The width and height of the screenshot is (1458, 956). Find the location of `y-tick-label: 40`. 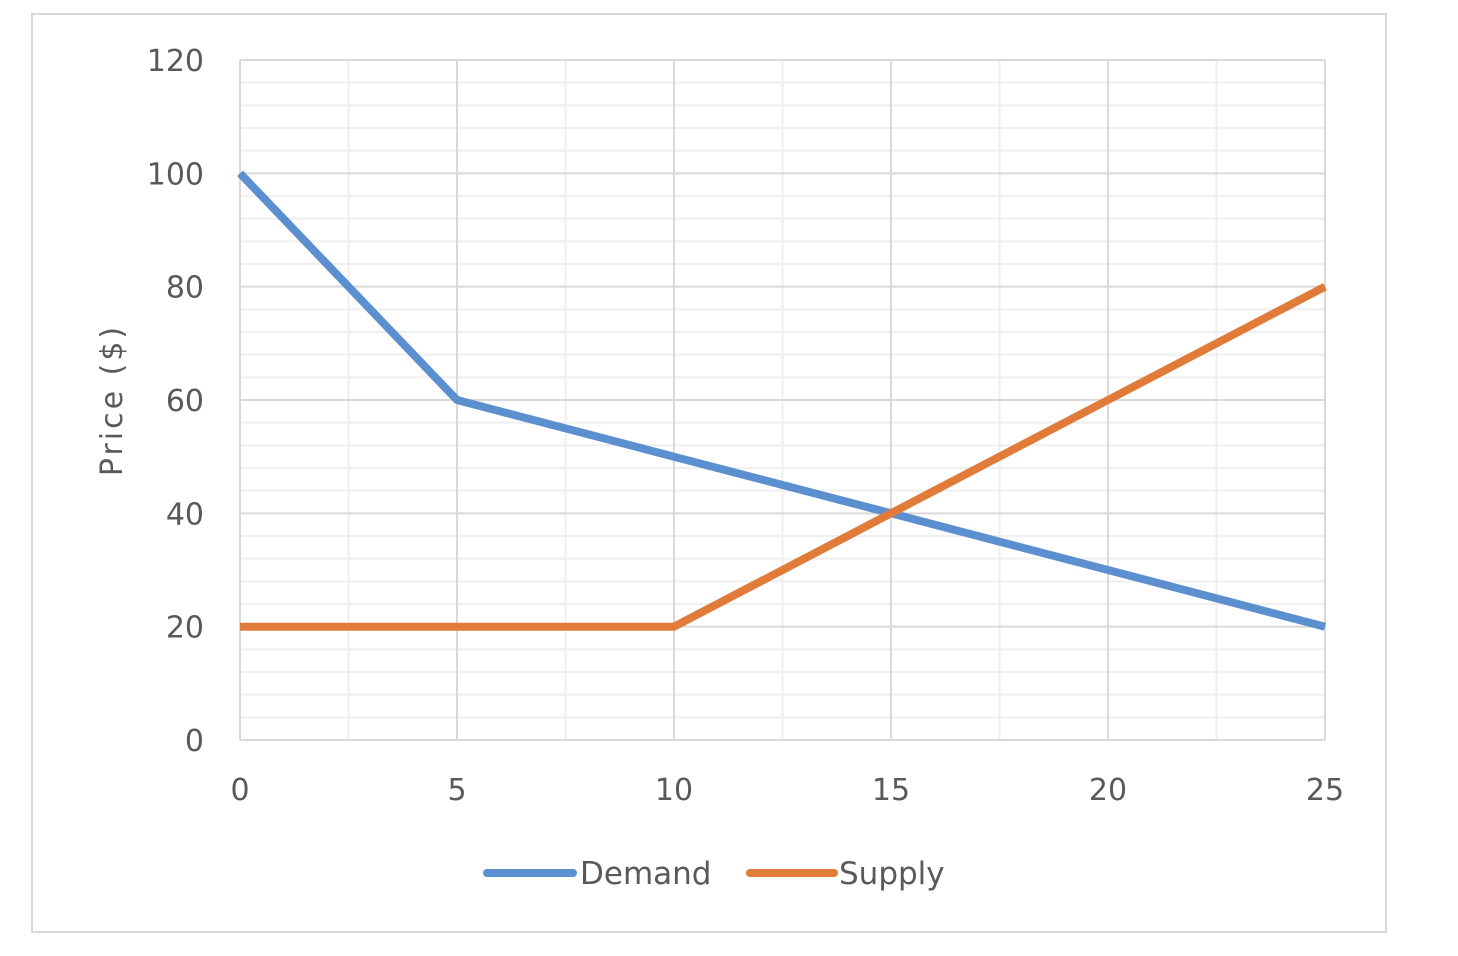

y-tick-label: 40 is located at coordinates (185, 514).